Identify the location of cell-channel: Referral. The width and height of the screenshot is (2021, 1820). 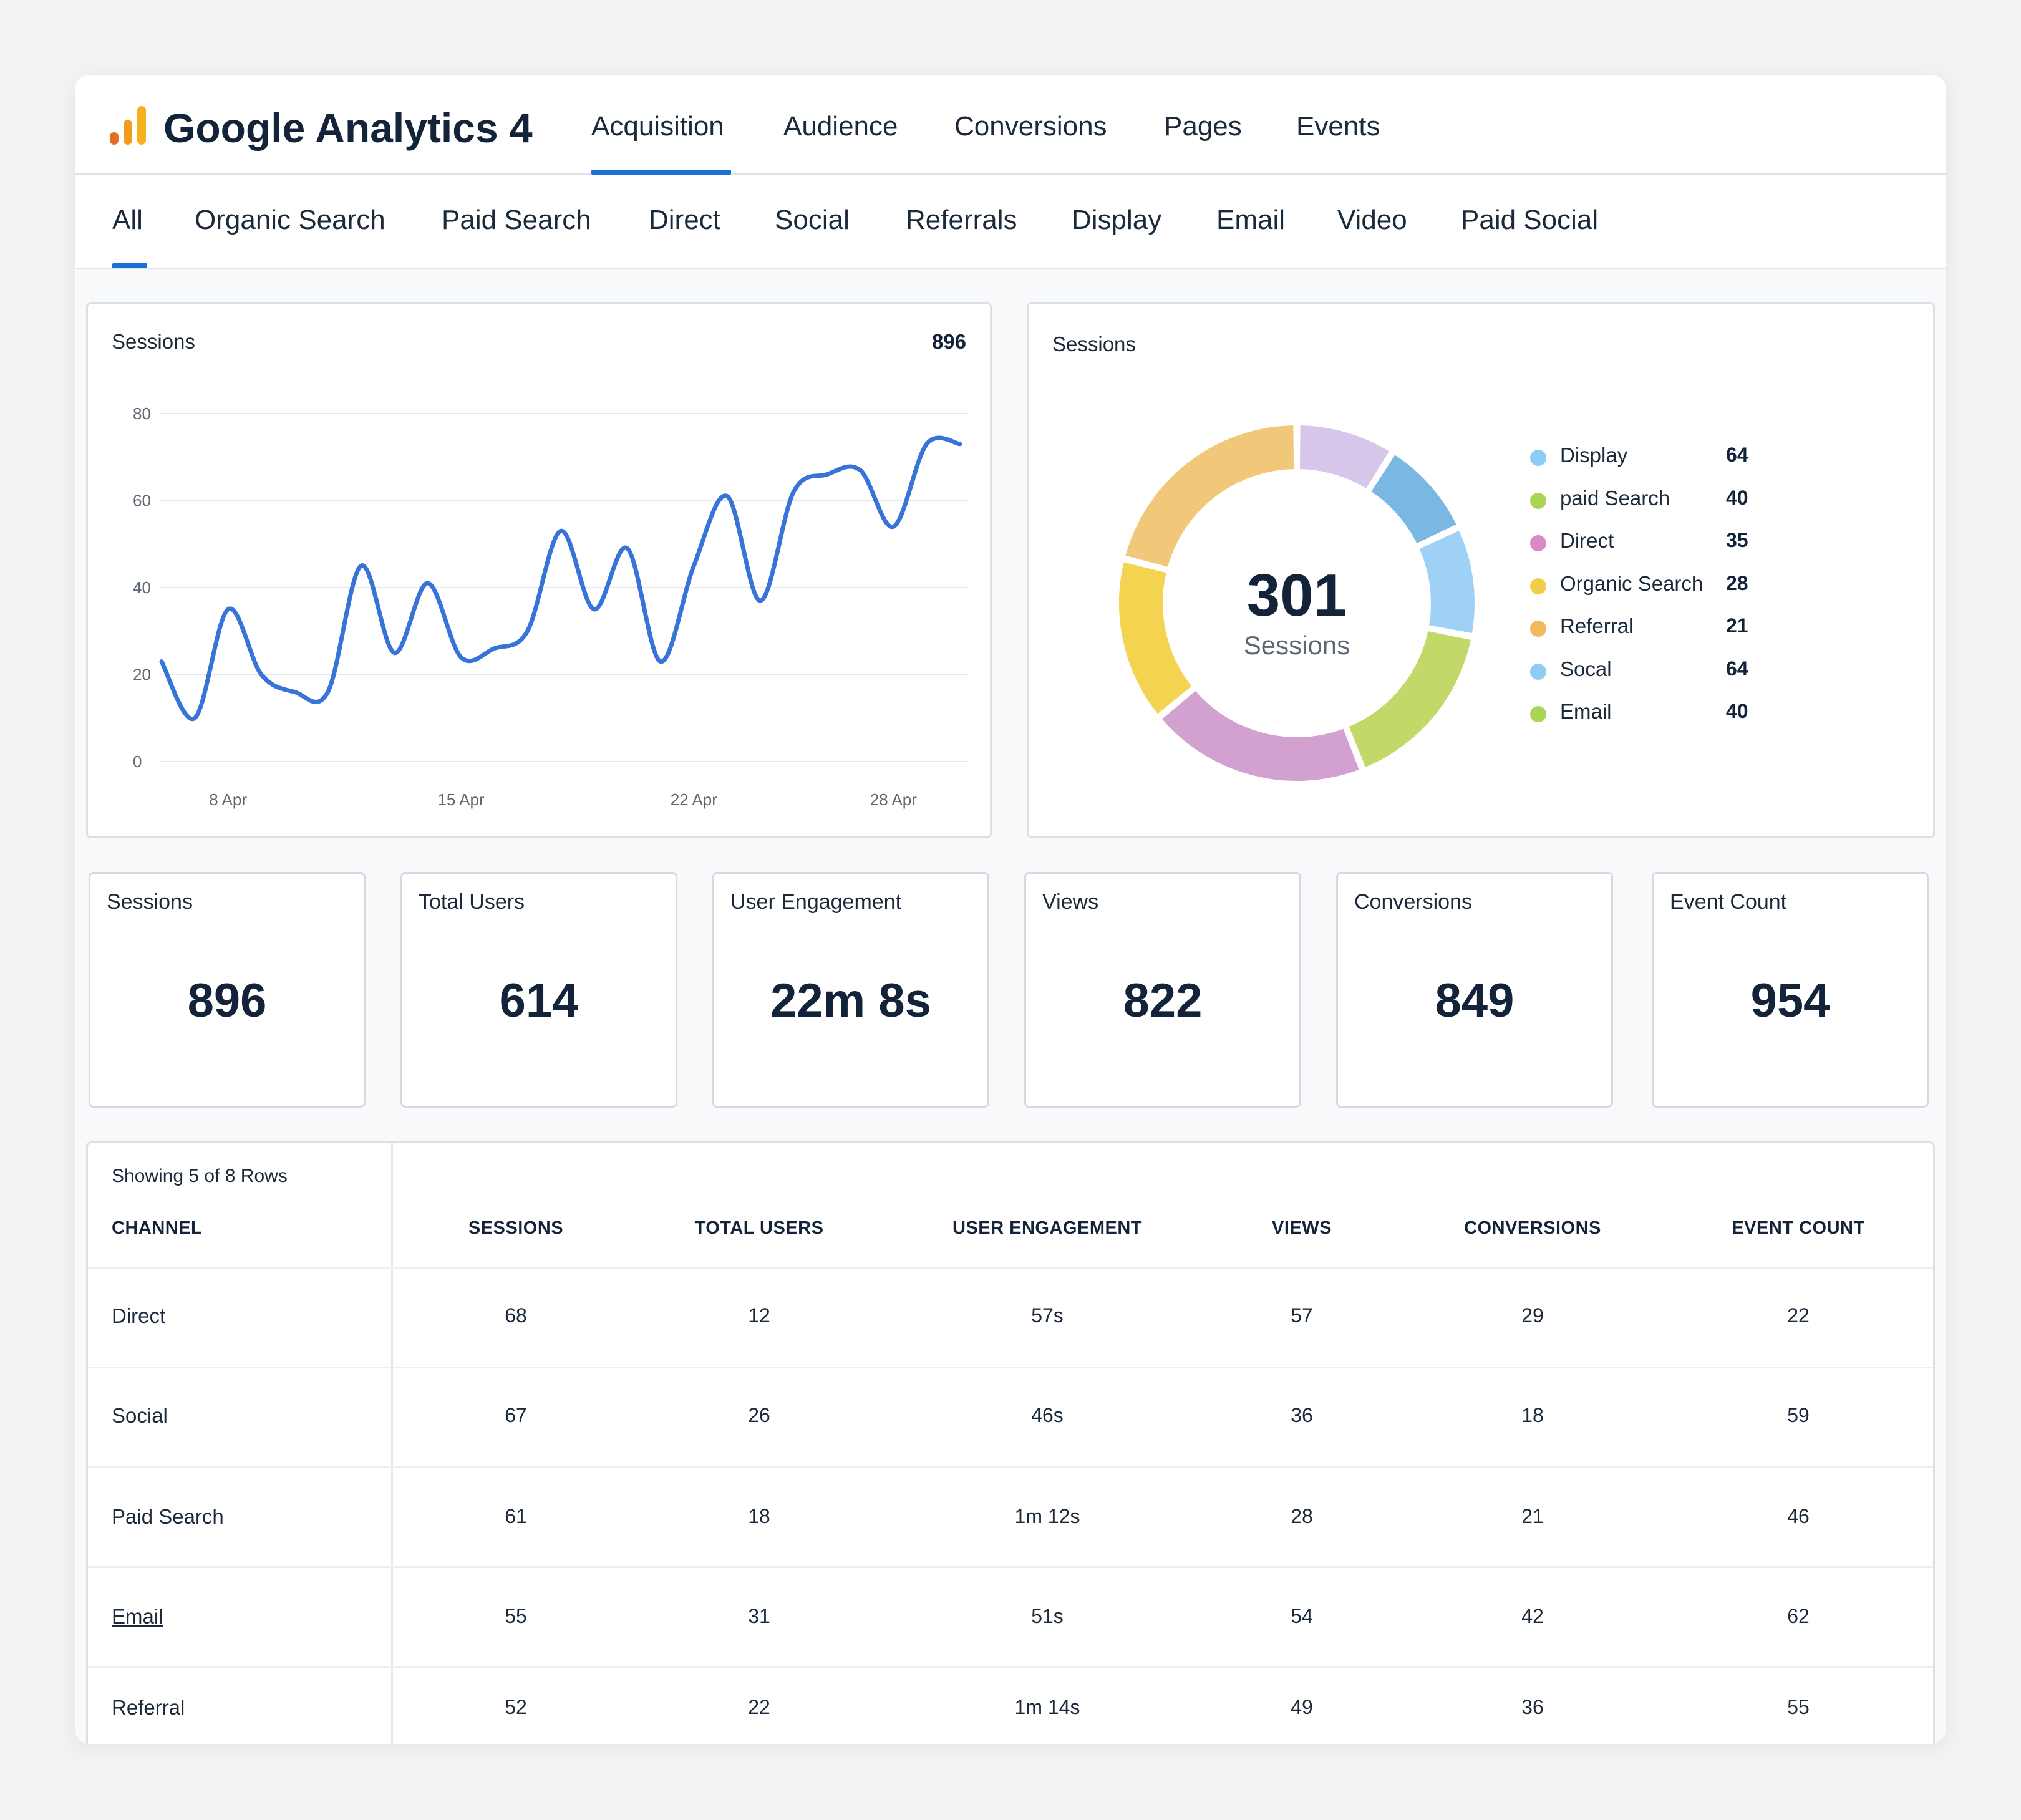
(148, 1707).